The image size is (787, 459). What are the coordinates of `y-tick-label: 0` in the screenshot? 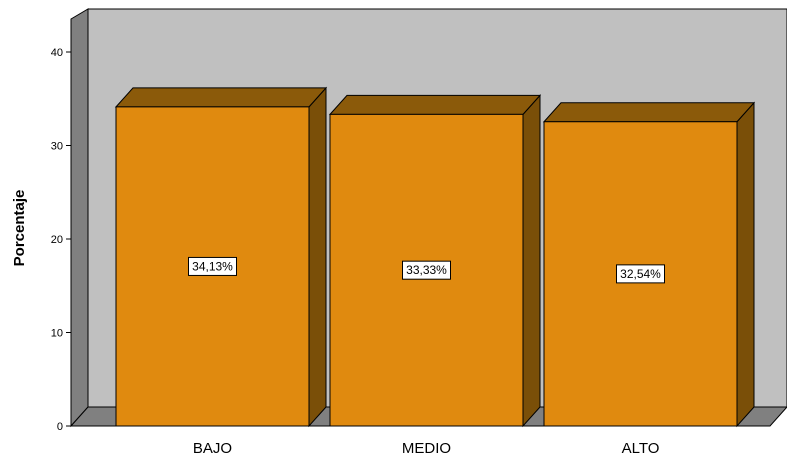 It's located at (60, 427).